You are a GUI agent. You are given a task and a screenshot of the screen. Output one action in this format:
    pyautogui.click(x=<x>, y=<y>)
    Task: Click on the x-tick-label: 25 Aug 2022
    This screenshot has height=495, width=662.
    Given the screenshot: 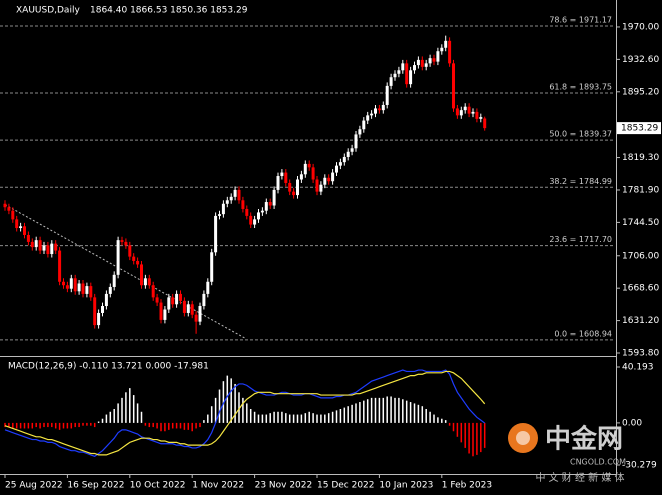 What is the action you would take?
    pyautogui.click(x=34, y=486)
    